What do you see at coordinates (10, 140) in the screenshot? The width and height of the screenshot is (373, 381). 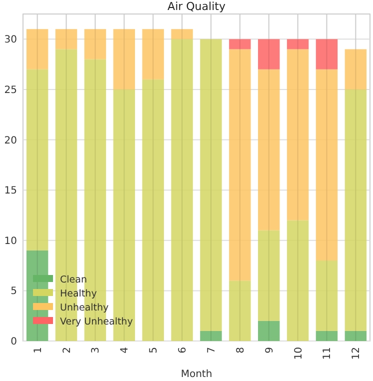 I see `y-tick-label: 20` at bounding box center [10, 140].